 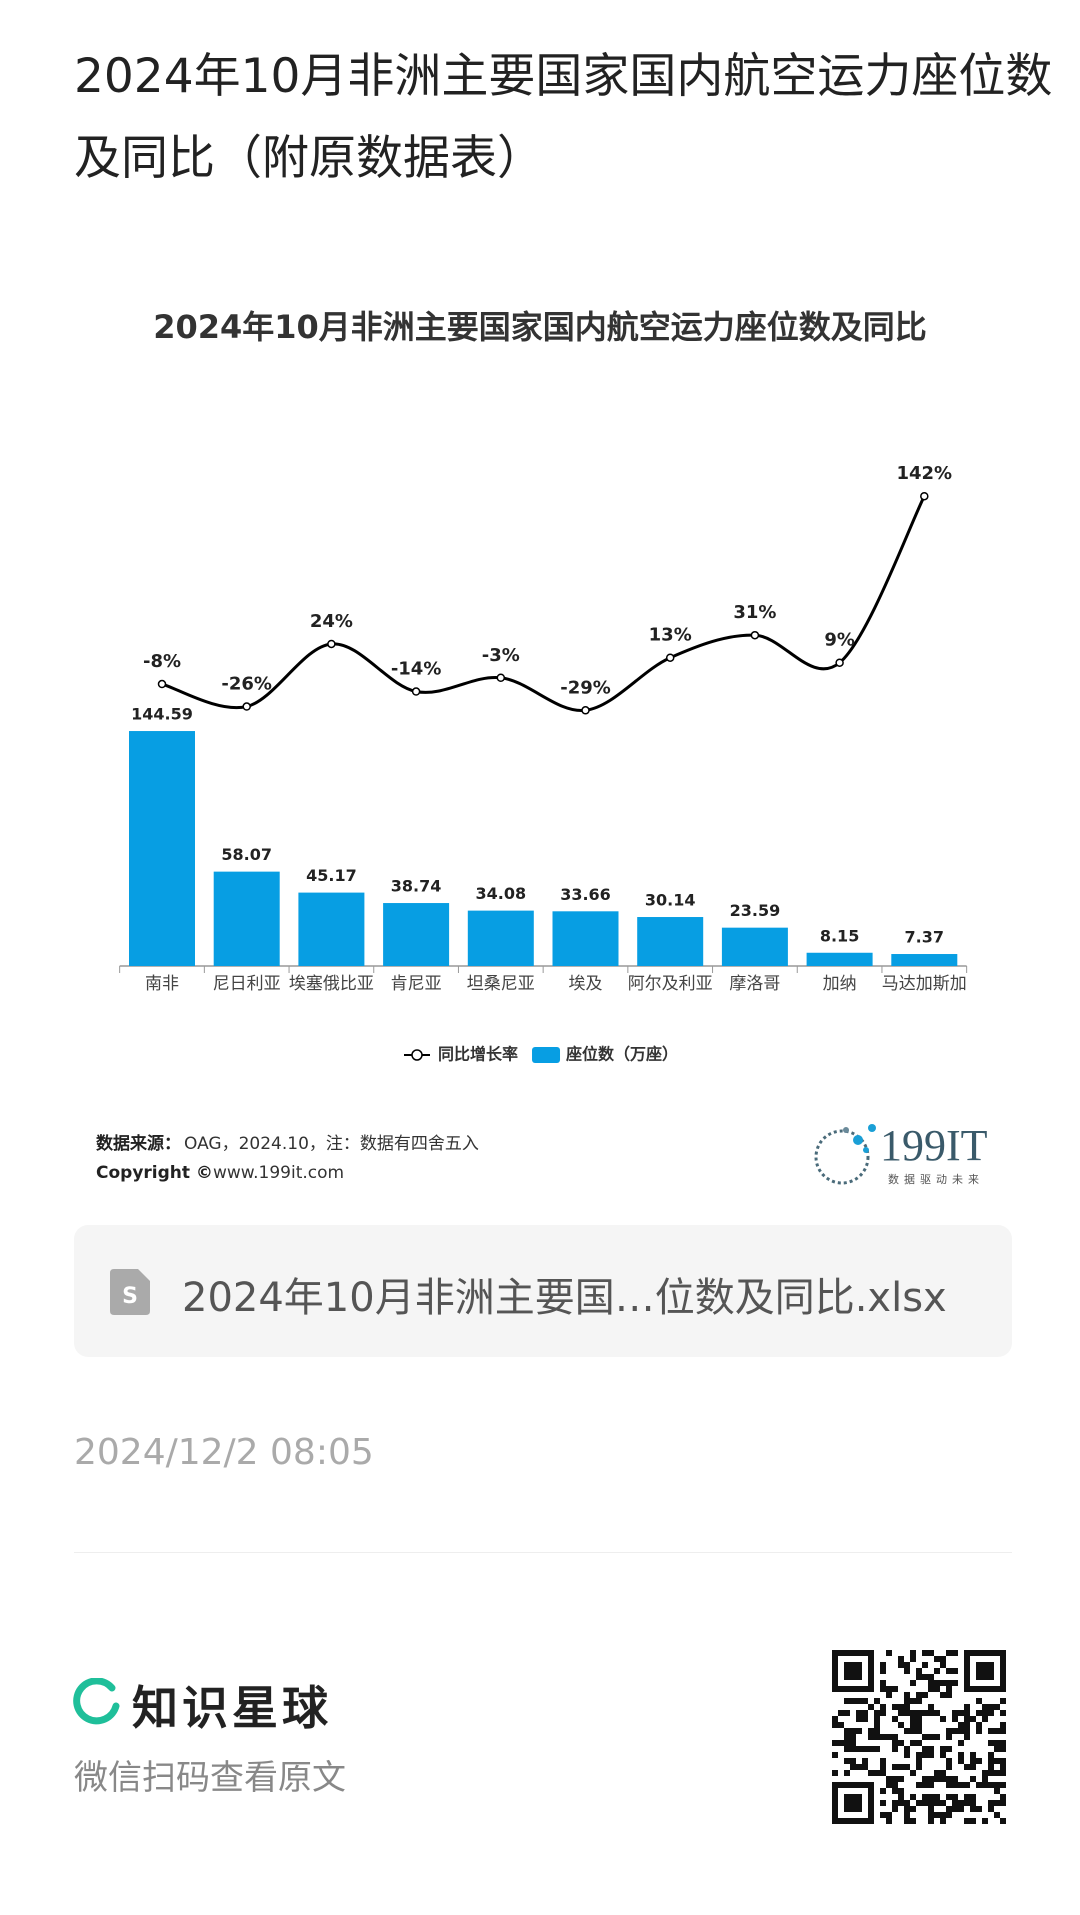 What do you see at coordinates (416, 669) in the screenshot?
I see `line-label: -14%` at bounding box center [416, 669].